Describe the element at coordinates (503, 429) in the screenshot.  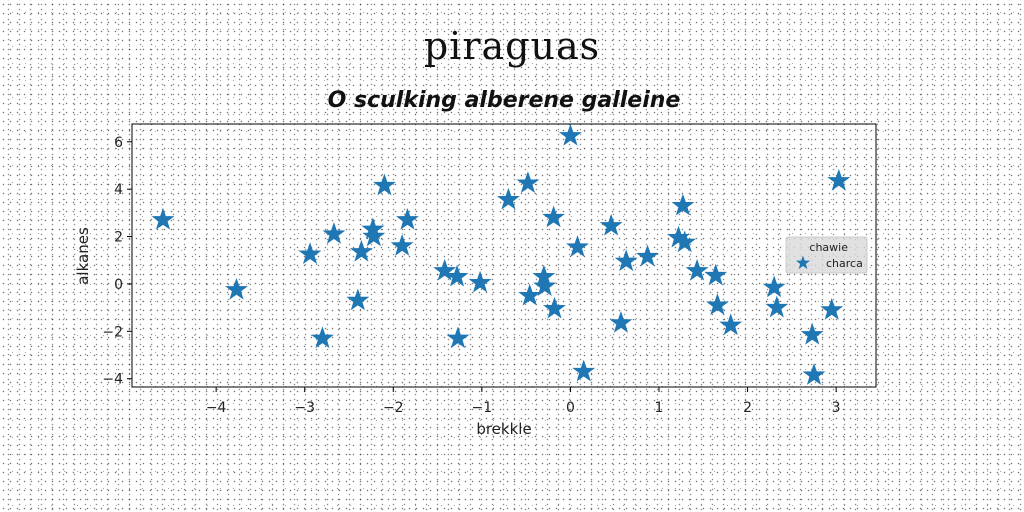
I see `x-axis-label: brekkle` at that location.